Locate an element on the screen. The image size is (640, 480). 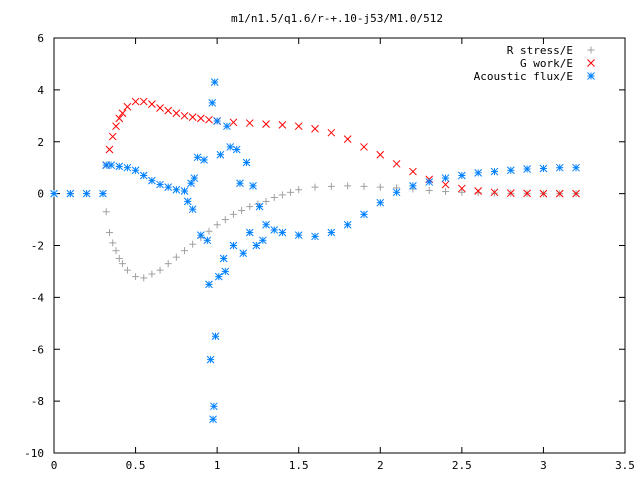
y-tick-label: -6 is located at coordinates (37, 349).